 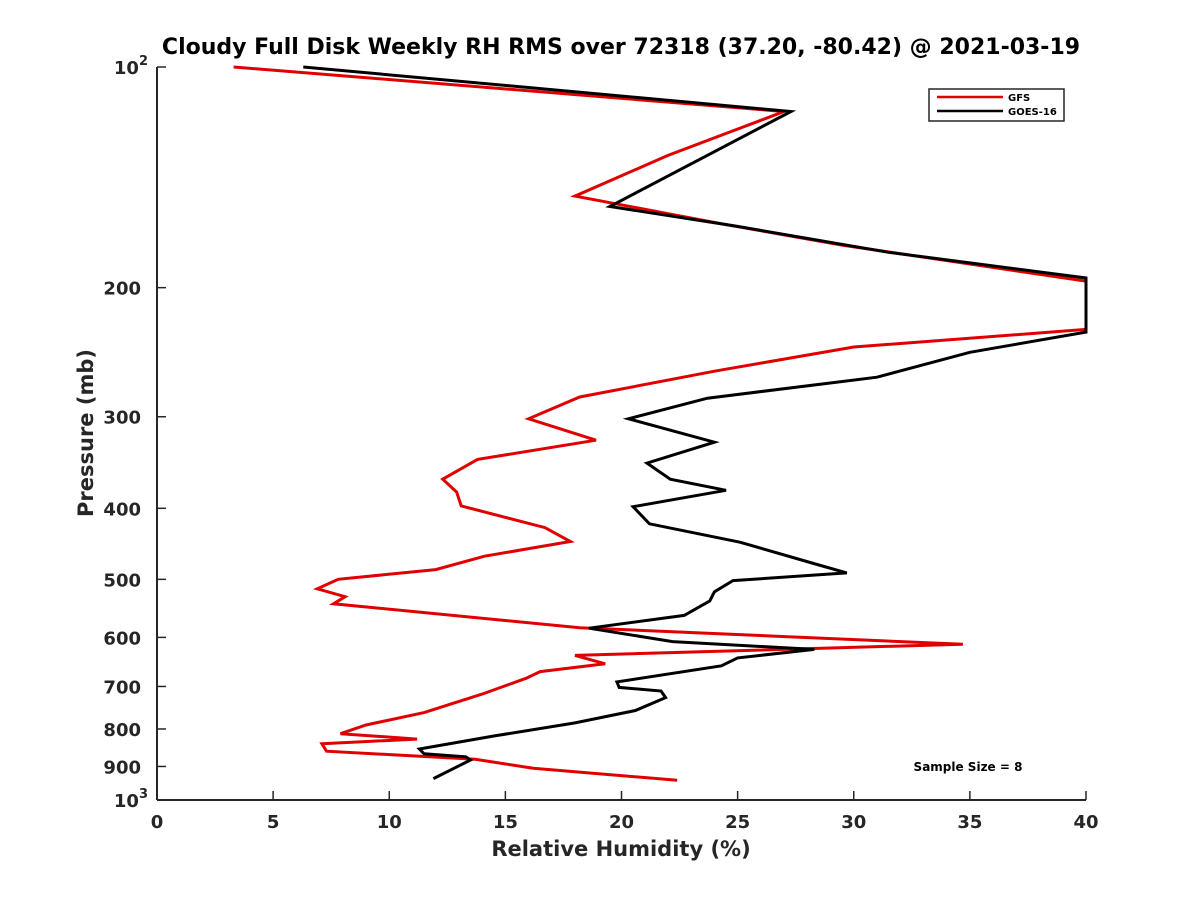 What do you see at coordinates (122, 580) in the screenshot?
I see `y-tick-label: 500` at bounding box center [122, 580].